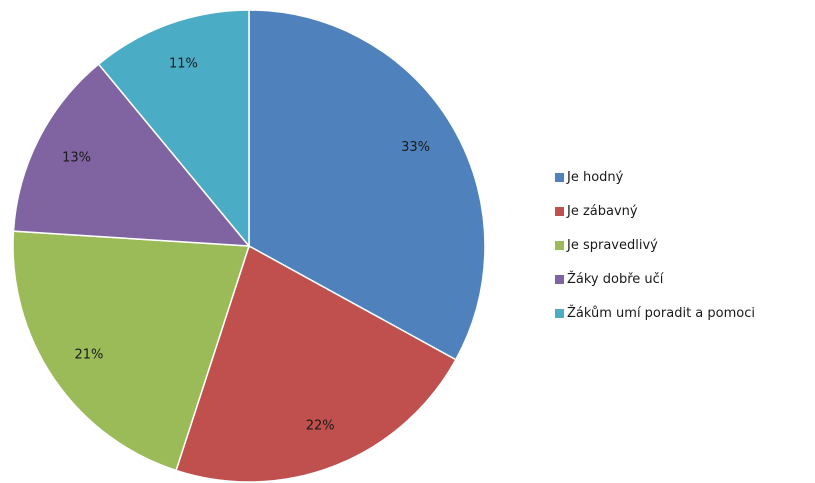 Image resolution: width=815 pixels, height=483 pixels. Describe the element at coordinates (612, 245) in the screenshot. I see `legend-label: Je spravedlivý` at that location.